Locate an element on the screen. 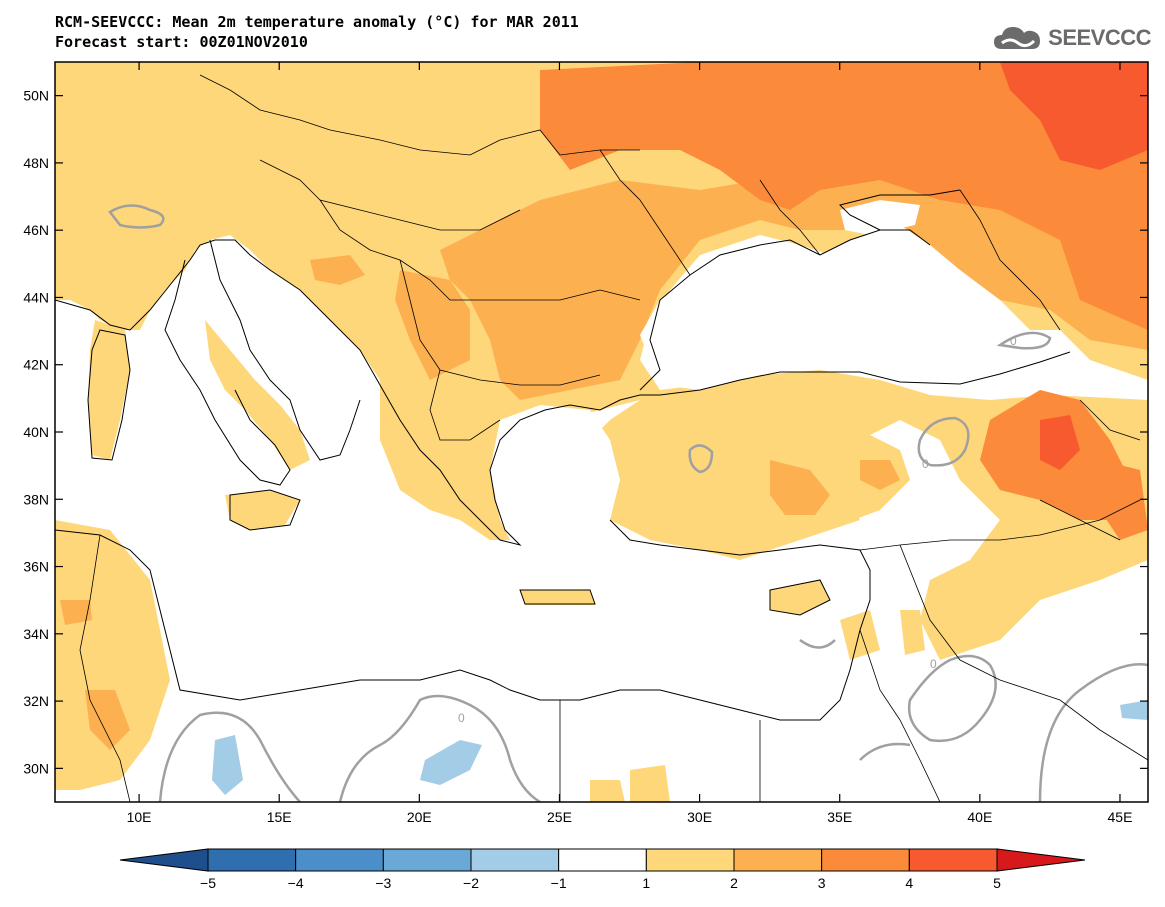  anomaly-area-2-3-anatolia-east is located at coordinates (880, 475).